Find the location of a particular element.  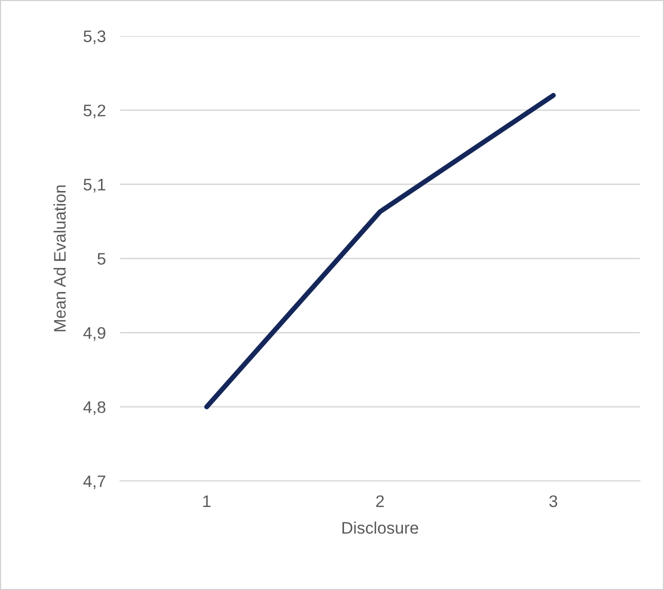

y-tick-label: 4,7 is located at coordinates (94, 483).